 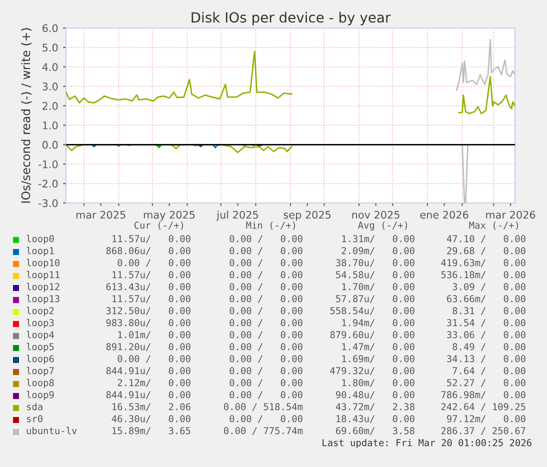 I want to click on y-tick-label: 3.0, so click(x=50, y=86).